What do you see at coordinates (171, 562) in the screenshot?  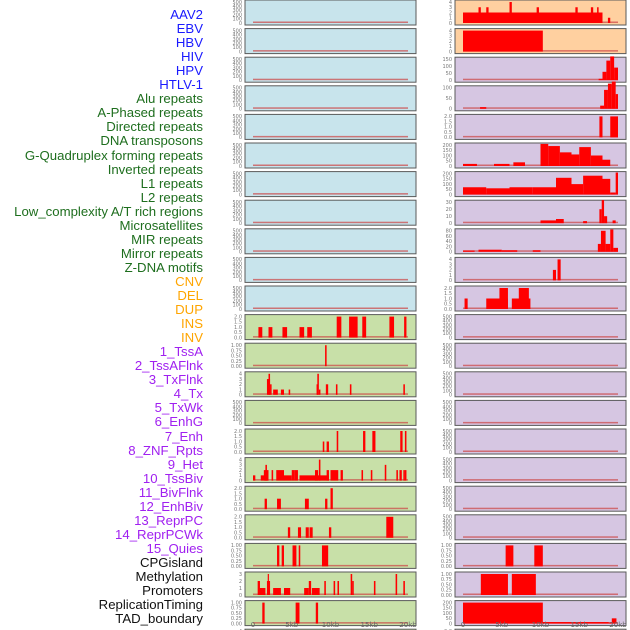 I see `track-label: CPGisland` at bounding box center [171, 562].